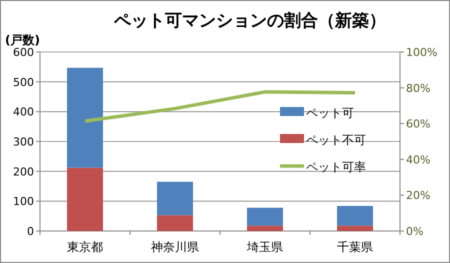 This screenshot has height=263, width=450. What do you see at coordinates (418, 124) in the screenshot?
I see `y2-tick-label: 60%` at bounding box center [418, 124].